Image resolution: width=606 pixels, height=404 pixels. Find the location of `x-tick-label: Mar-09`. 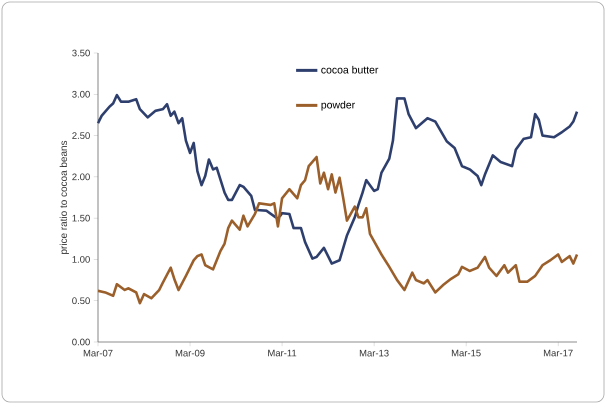

x-tick-label: Mar-09 is located at coordinates (190, 353).